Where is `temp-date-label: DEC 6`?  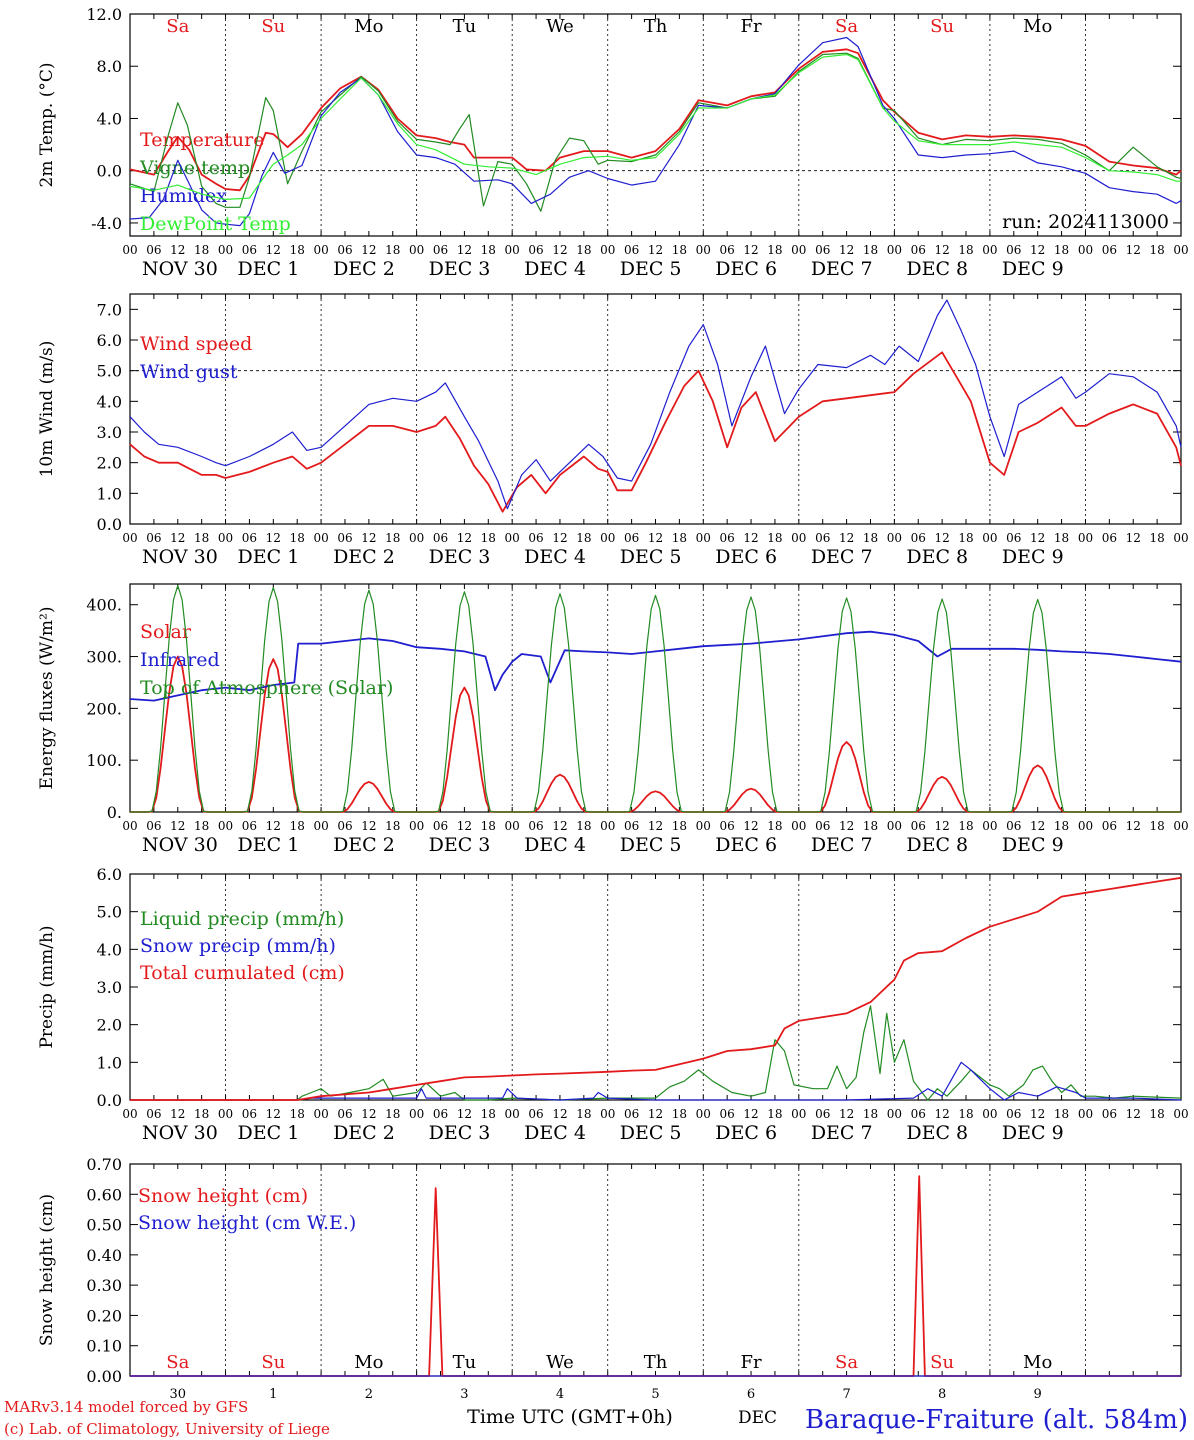 temp-date-label: DEC 6 is located at coordinates (746, 269).